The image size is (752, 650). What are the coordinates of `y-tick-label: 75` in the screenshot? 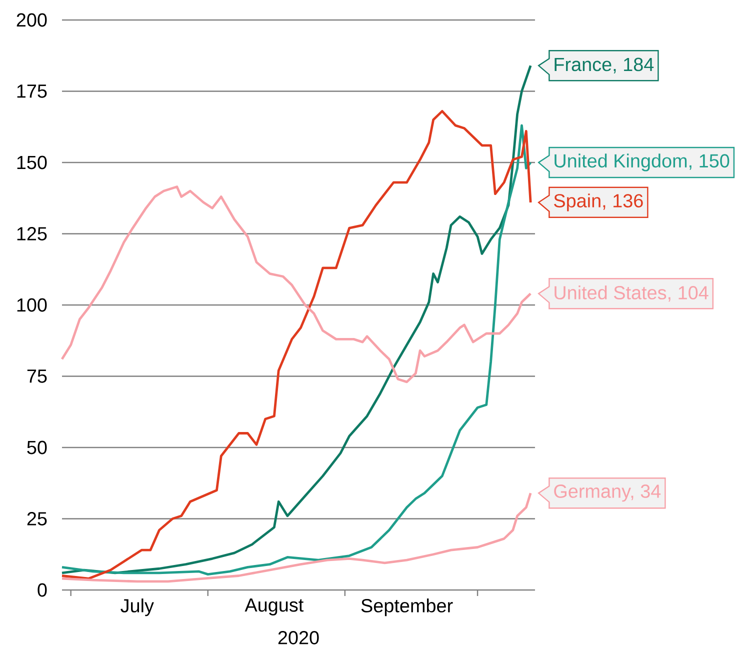 It's located at (37, 376).